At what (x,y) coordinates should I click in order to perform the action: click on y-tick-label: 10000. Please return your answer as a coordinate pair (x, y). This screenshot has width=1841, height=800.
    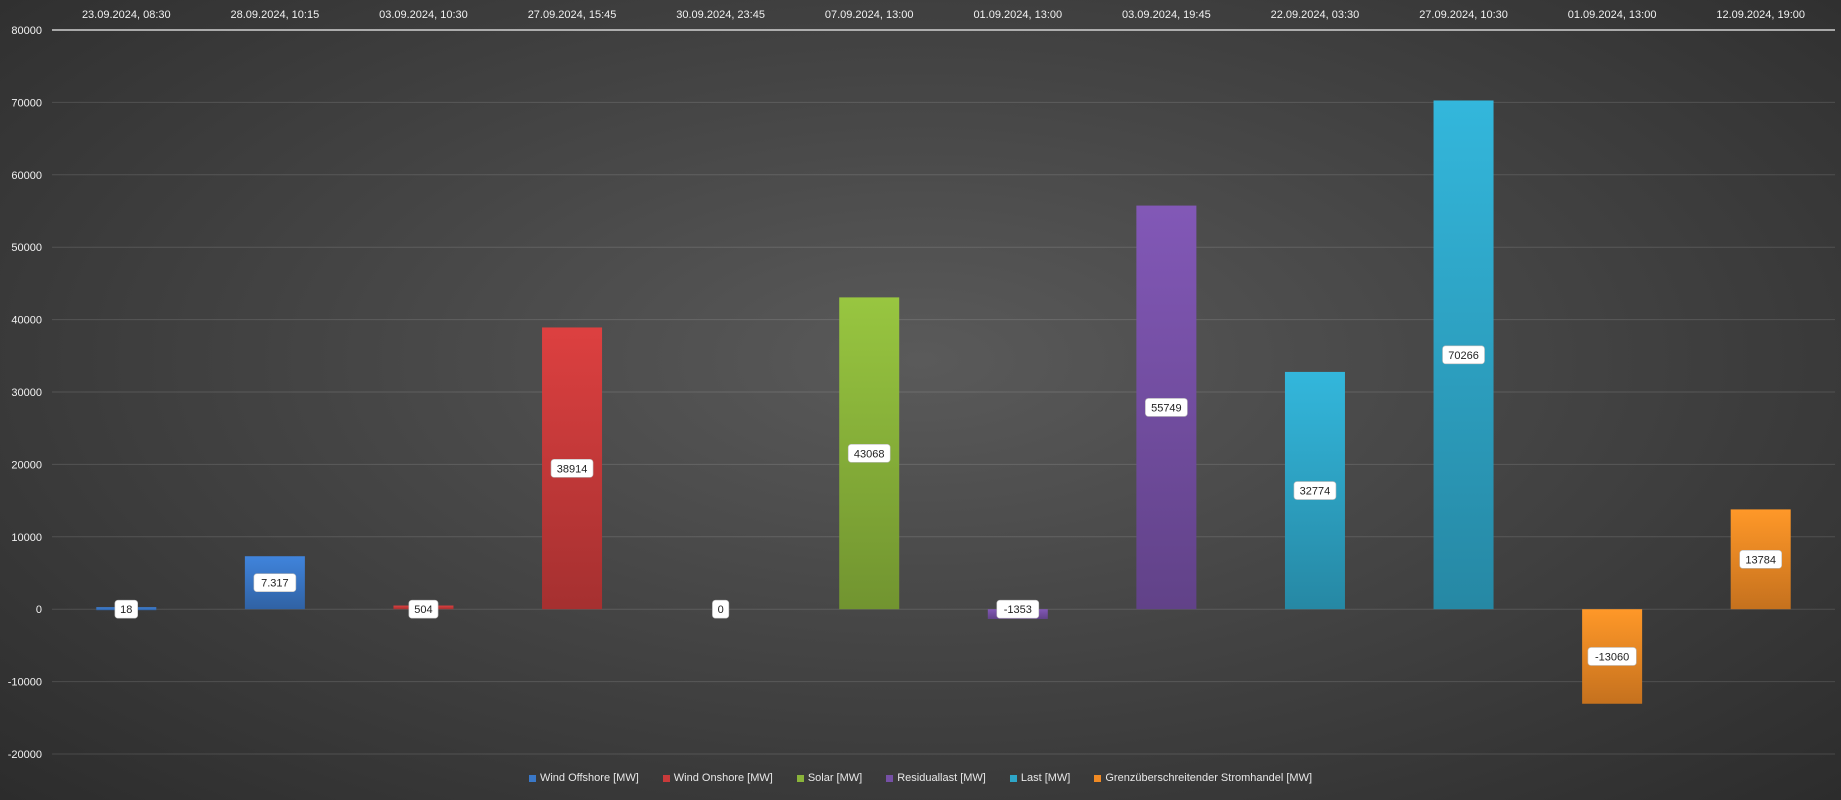
    Looking at the image, I should click on (26, 538).